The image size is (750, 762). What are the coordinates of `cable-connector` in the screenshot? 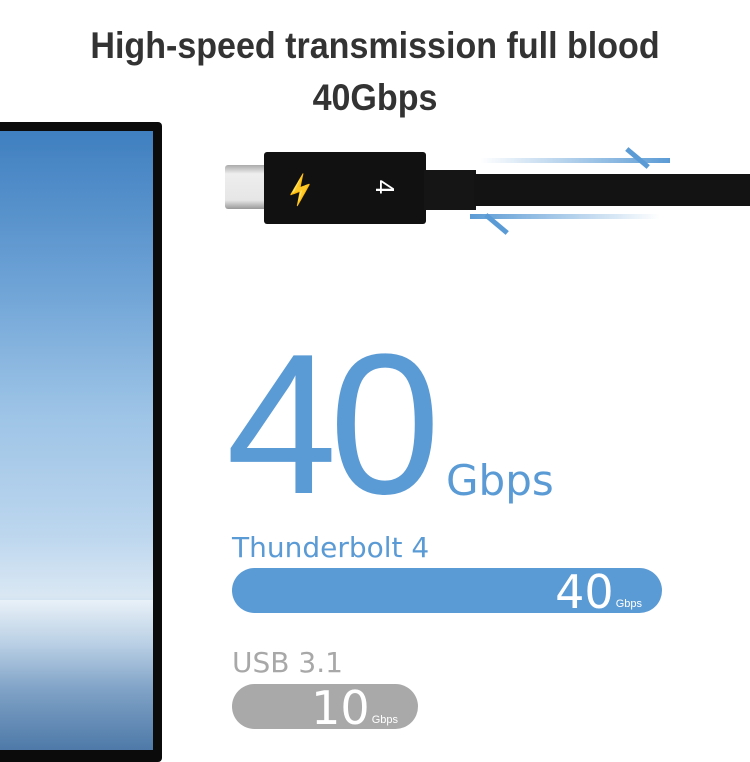 It's located at (345, 188).